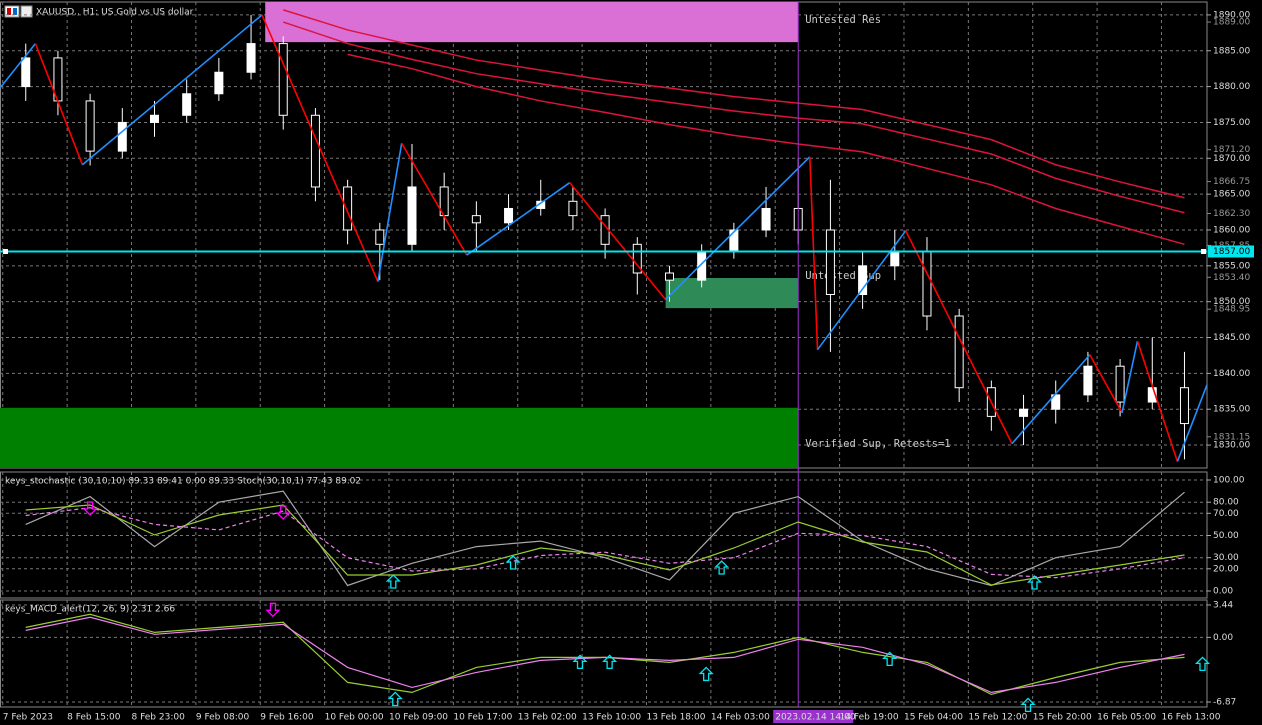 The height and width of the screenshot is (725, 1262). Describe the element at coordinates (223, 718) in the screenshot. I see `x-tick-label: 9 Feb 08:00` at that location.